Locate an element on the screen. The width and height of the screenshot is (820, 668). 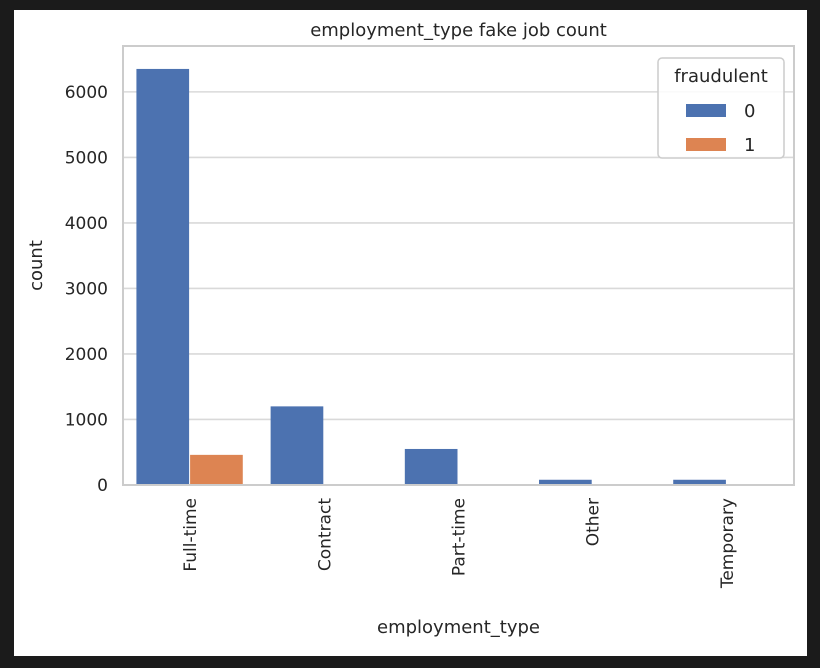
y-tick-label: 6000 is located at coordinates (86, 93).